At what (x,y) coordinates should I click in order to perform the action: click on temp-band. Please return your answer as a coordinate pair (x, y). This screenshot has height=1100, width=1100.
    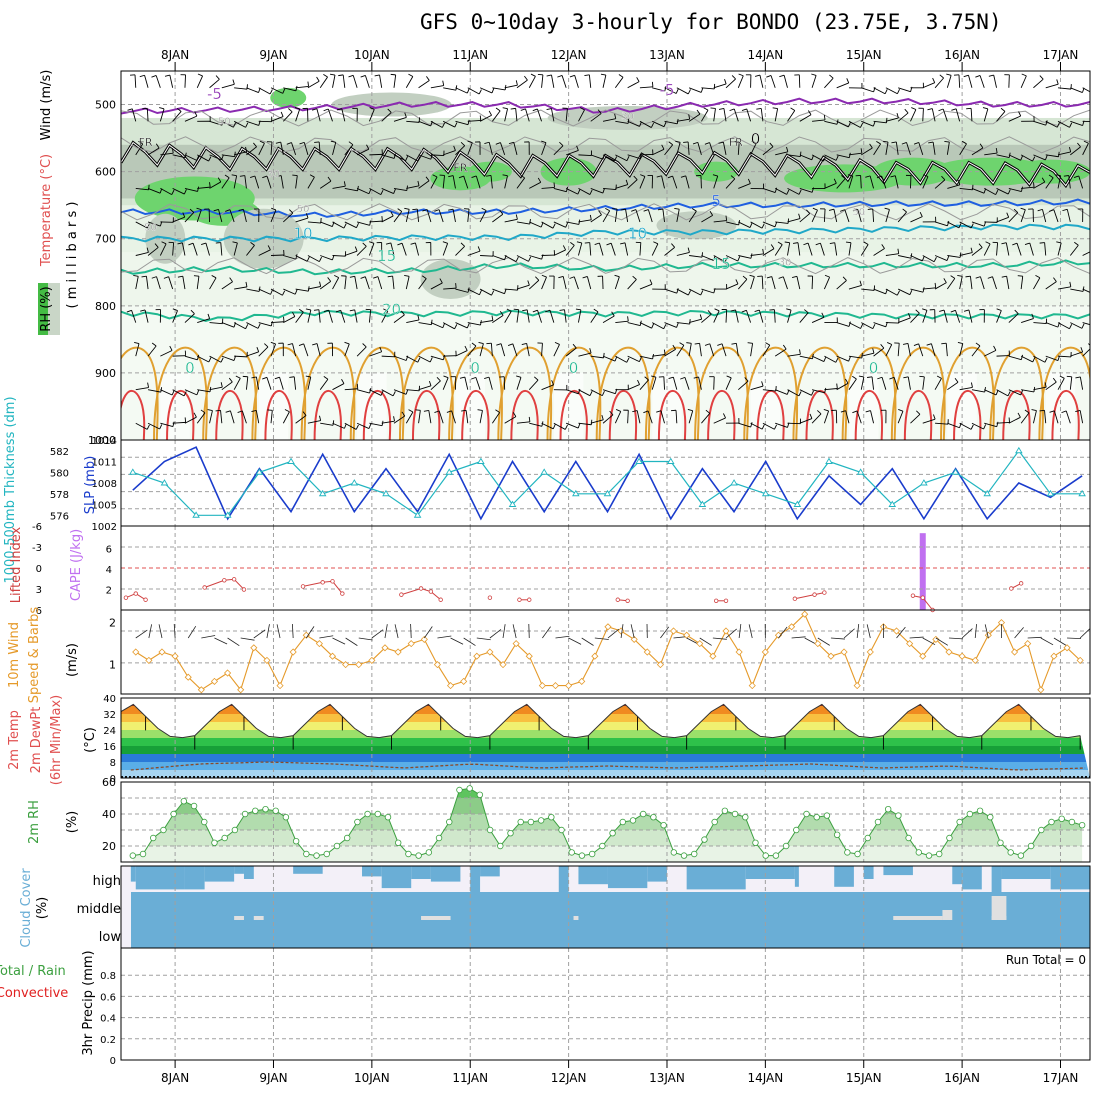
    Looking at the image, I should click on (605, 726).